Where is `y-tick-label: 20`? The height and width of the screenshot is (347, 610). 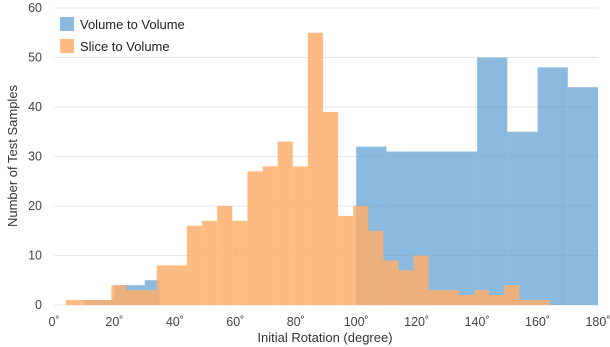
y-tick-label: 20 is located at coordinates (35, 206).